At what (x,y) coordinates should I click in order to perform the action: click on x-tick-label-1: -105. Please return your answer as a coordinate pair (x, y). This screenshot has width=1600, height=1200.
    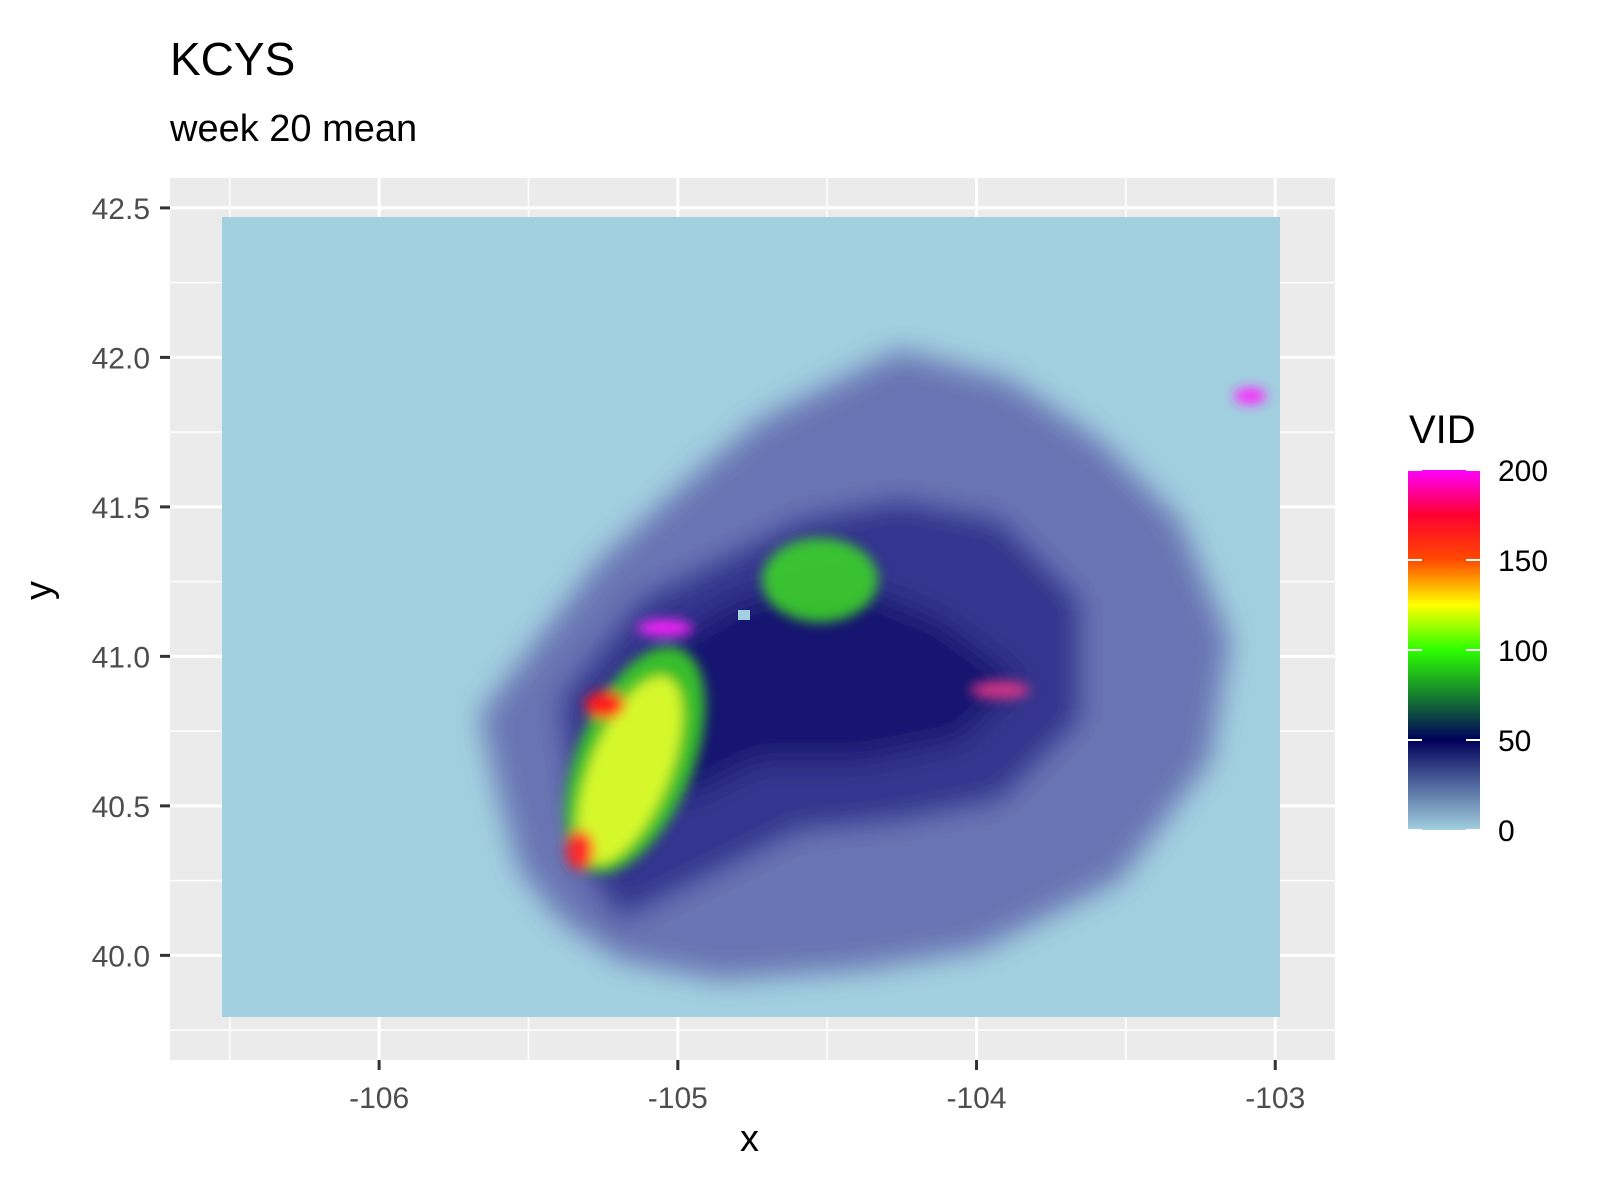
    Looking at the image, I should click on (678, 1098).